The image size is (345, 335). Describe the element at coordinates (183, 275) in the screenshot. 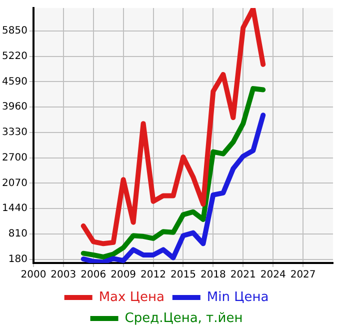

I see `x-tick-label: 2015` at that location.